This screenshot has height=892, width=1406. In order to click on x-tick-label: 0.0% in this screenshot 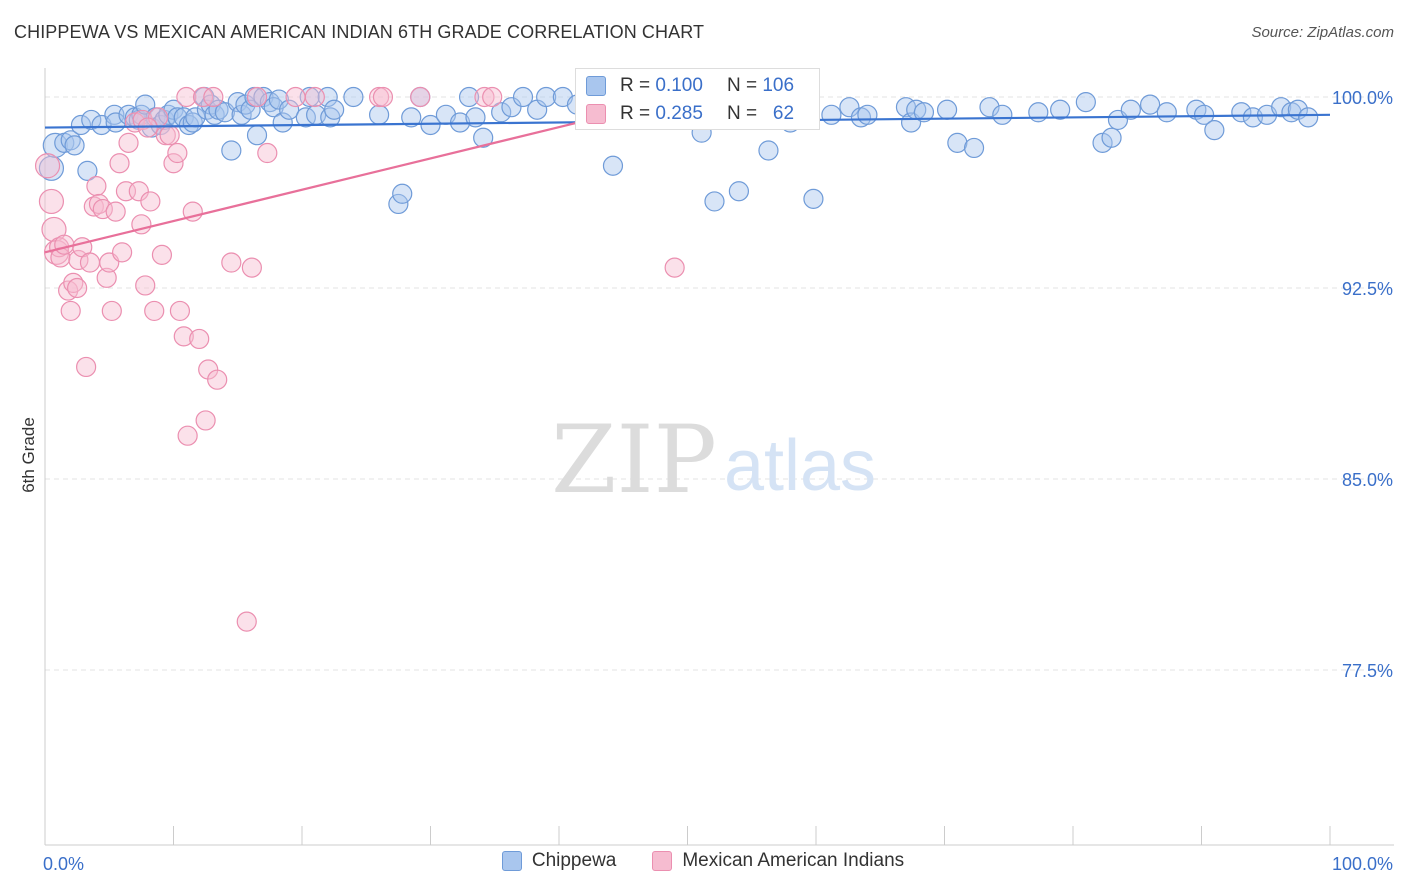, I will do `click(63, 864)`.